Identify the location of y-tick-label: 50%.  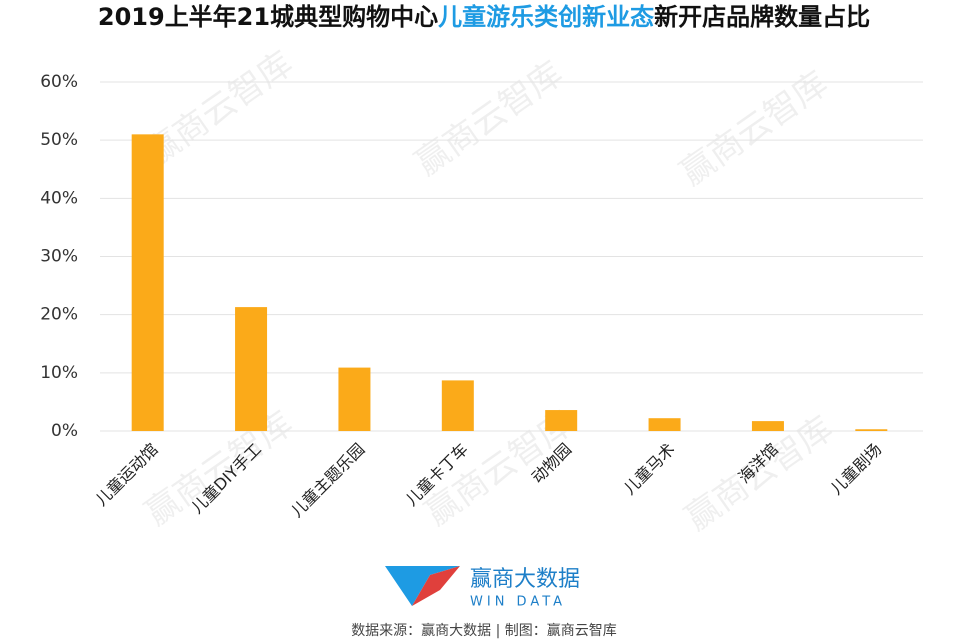
(59, 140).